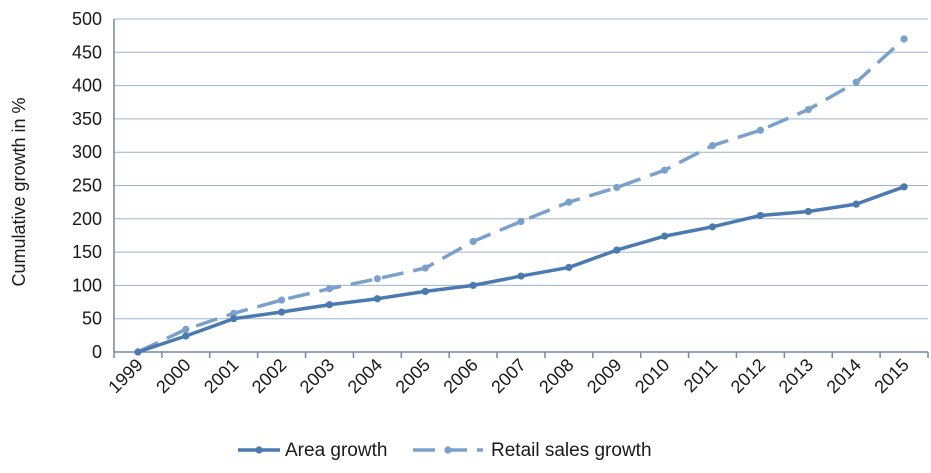 The width and height of the screenshot is (931, 473). I want to click on x-tick-label: 2002, so click(269, 376).